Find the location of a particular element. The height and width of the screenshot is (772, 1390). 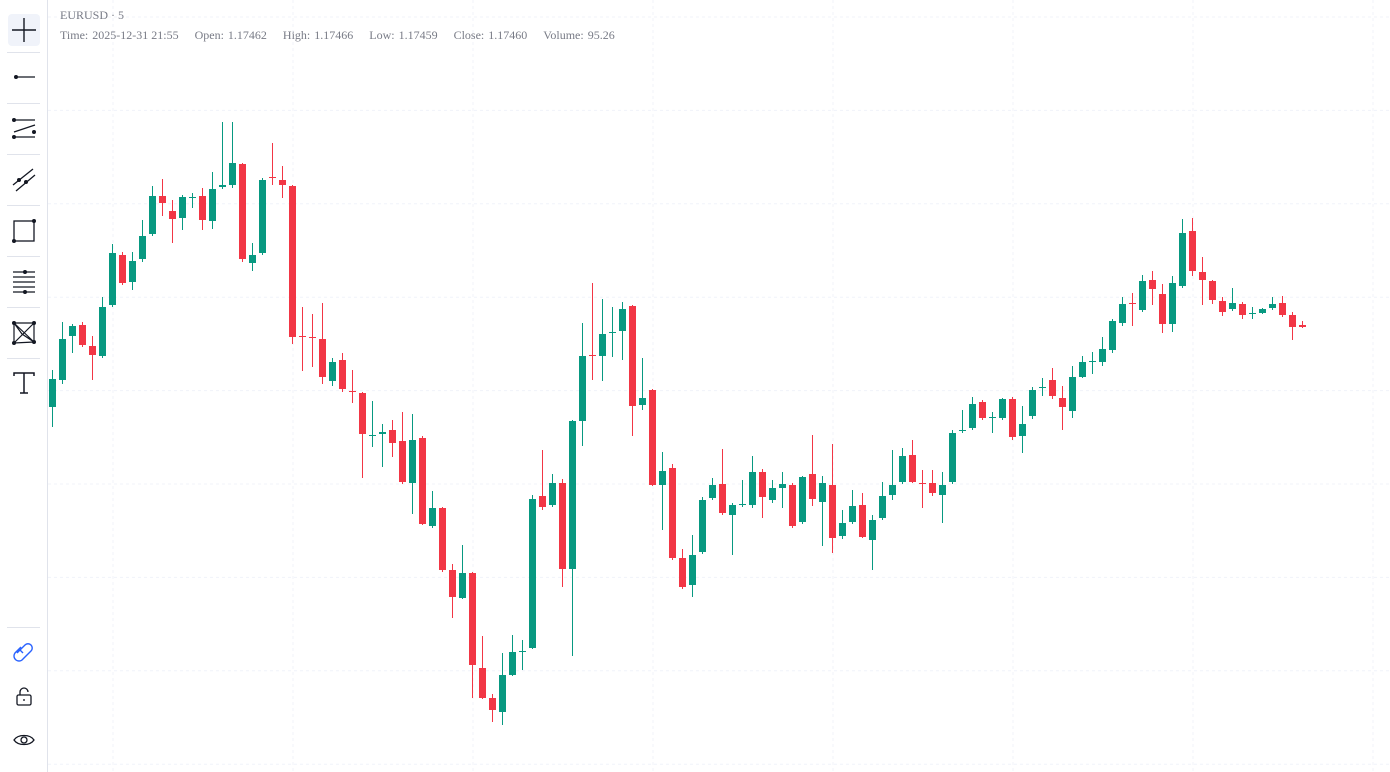

fib-tool is located at coordinates (24, 282).